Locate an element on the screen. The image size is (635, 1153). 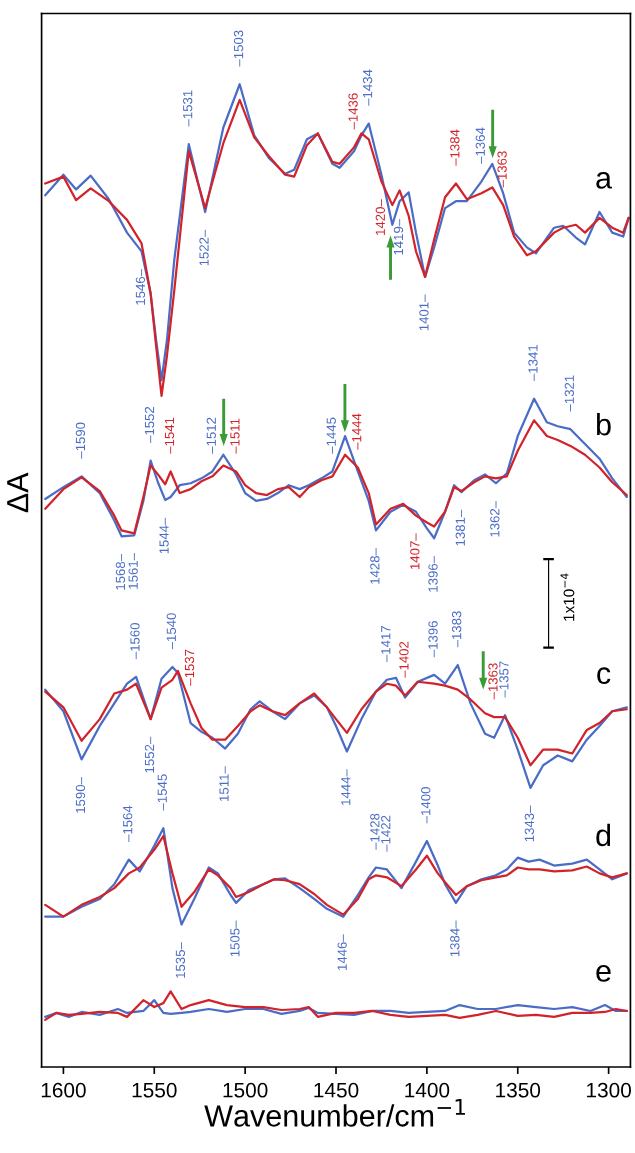
annotation: –1422 is located at coordinates (386, 833).